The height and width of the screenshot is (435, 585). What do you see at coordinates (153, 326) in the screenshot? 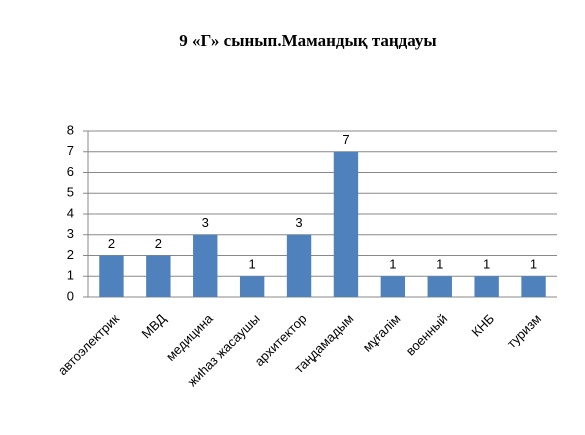
I see `x-tick-label: МВД` at bounding box center [153, 326].